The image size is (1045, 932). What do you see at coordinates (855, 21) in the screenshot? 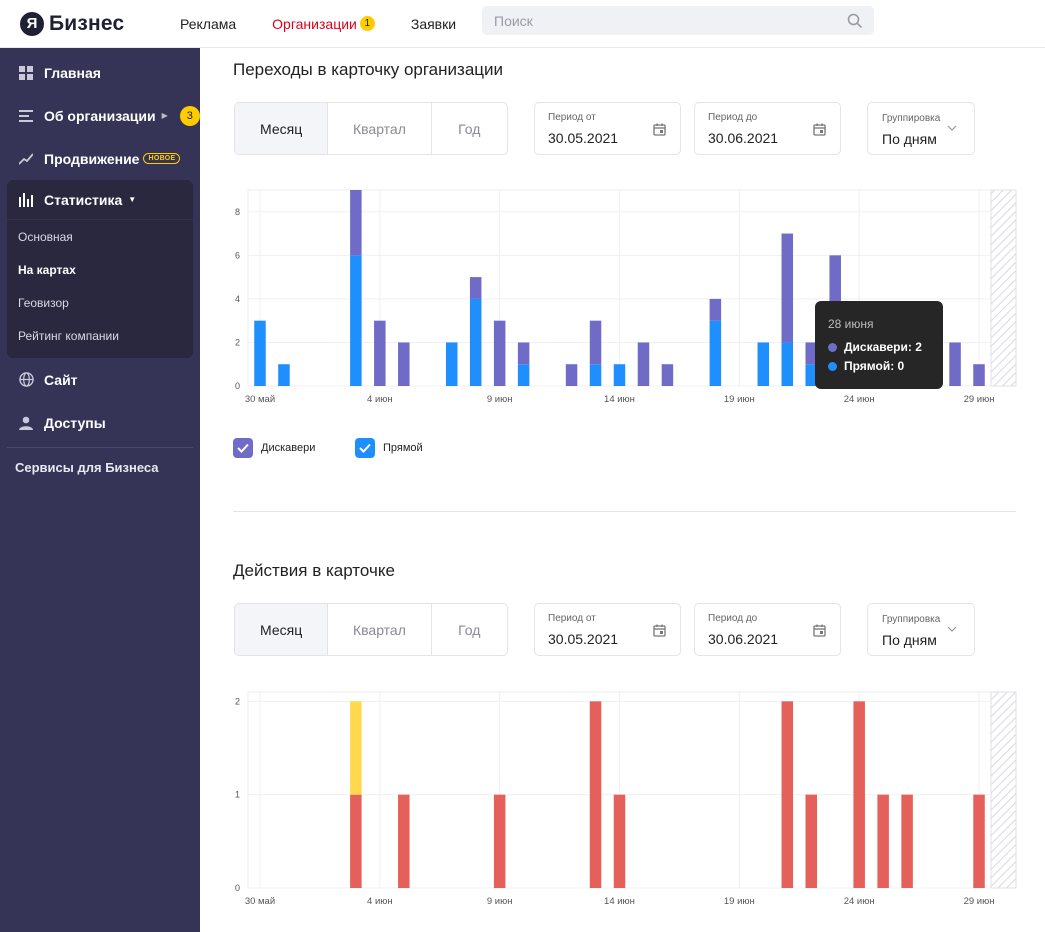
I see `search-icon` at bounding box center [855, 21].